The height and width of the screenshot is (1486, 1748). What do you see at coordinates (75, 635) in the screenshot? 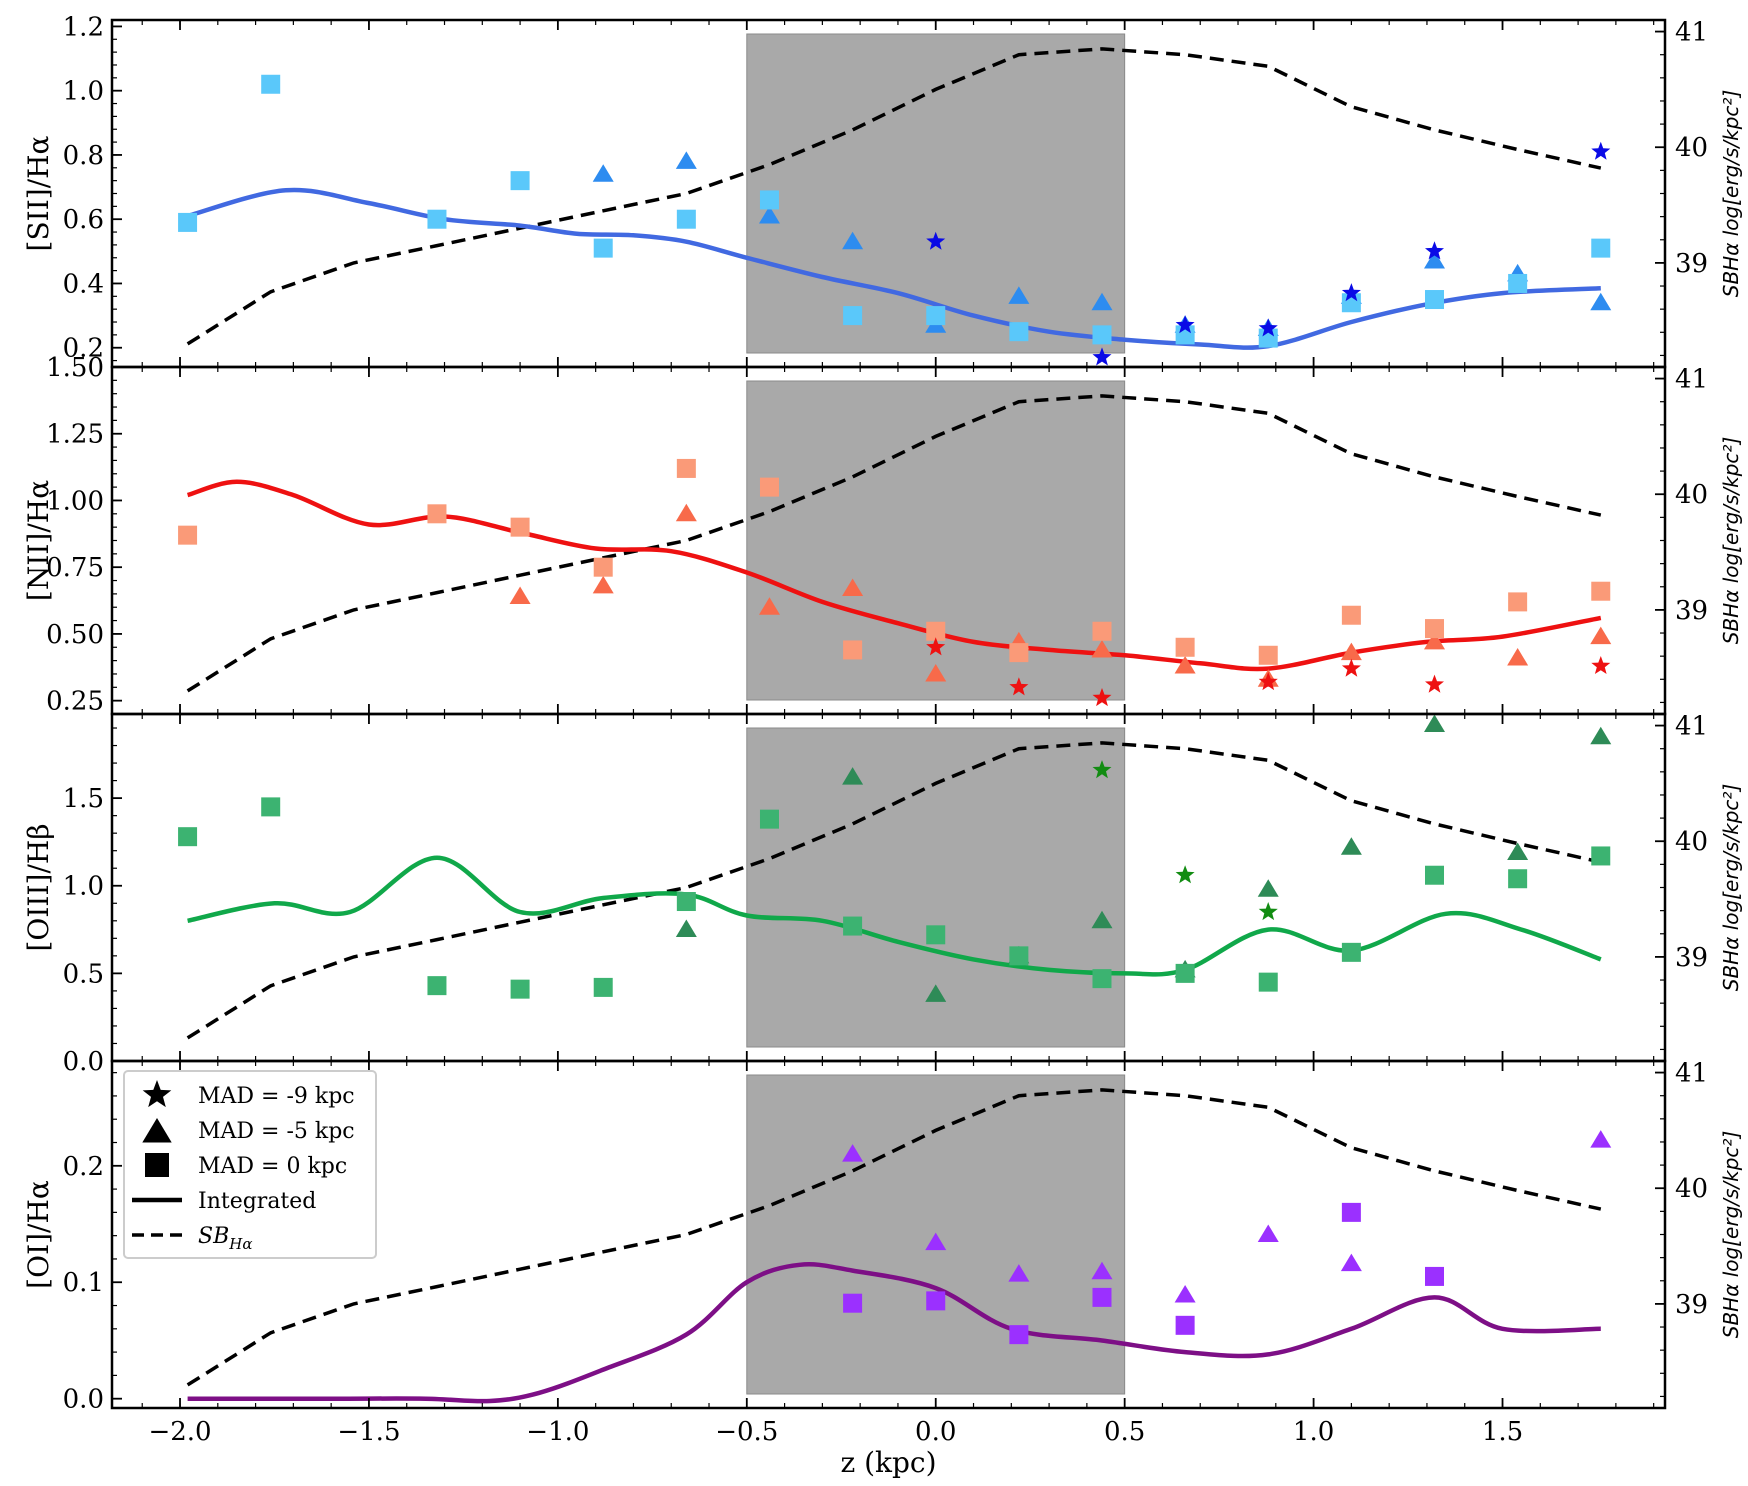
I see `y-tick-label: 0.50` at bounding box center [75, 635].